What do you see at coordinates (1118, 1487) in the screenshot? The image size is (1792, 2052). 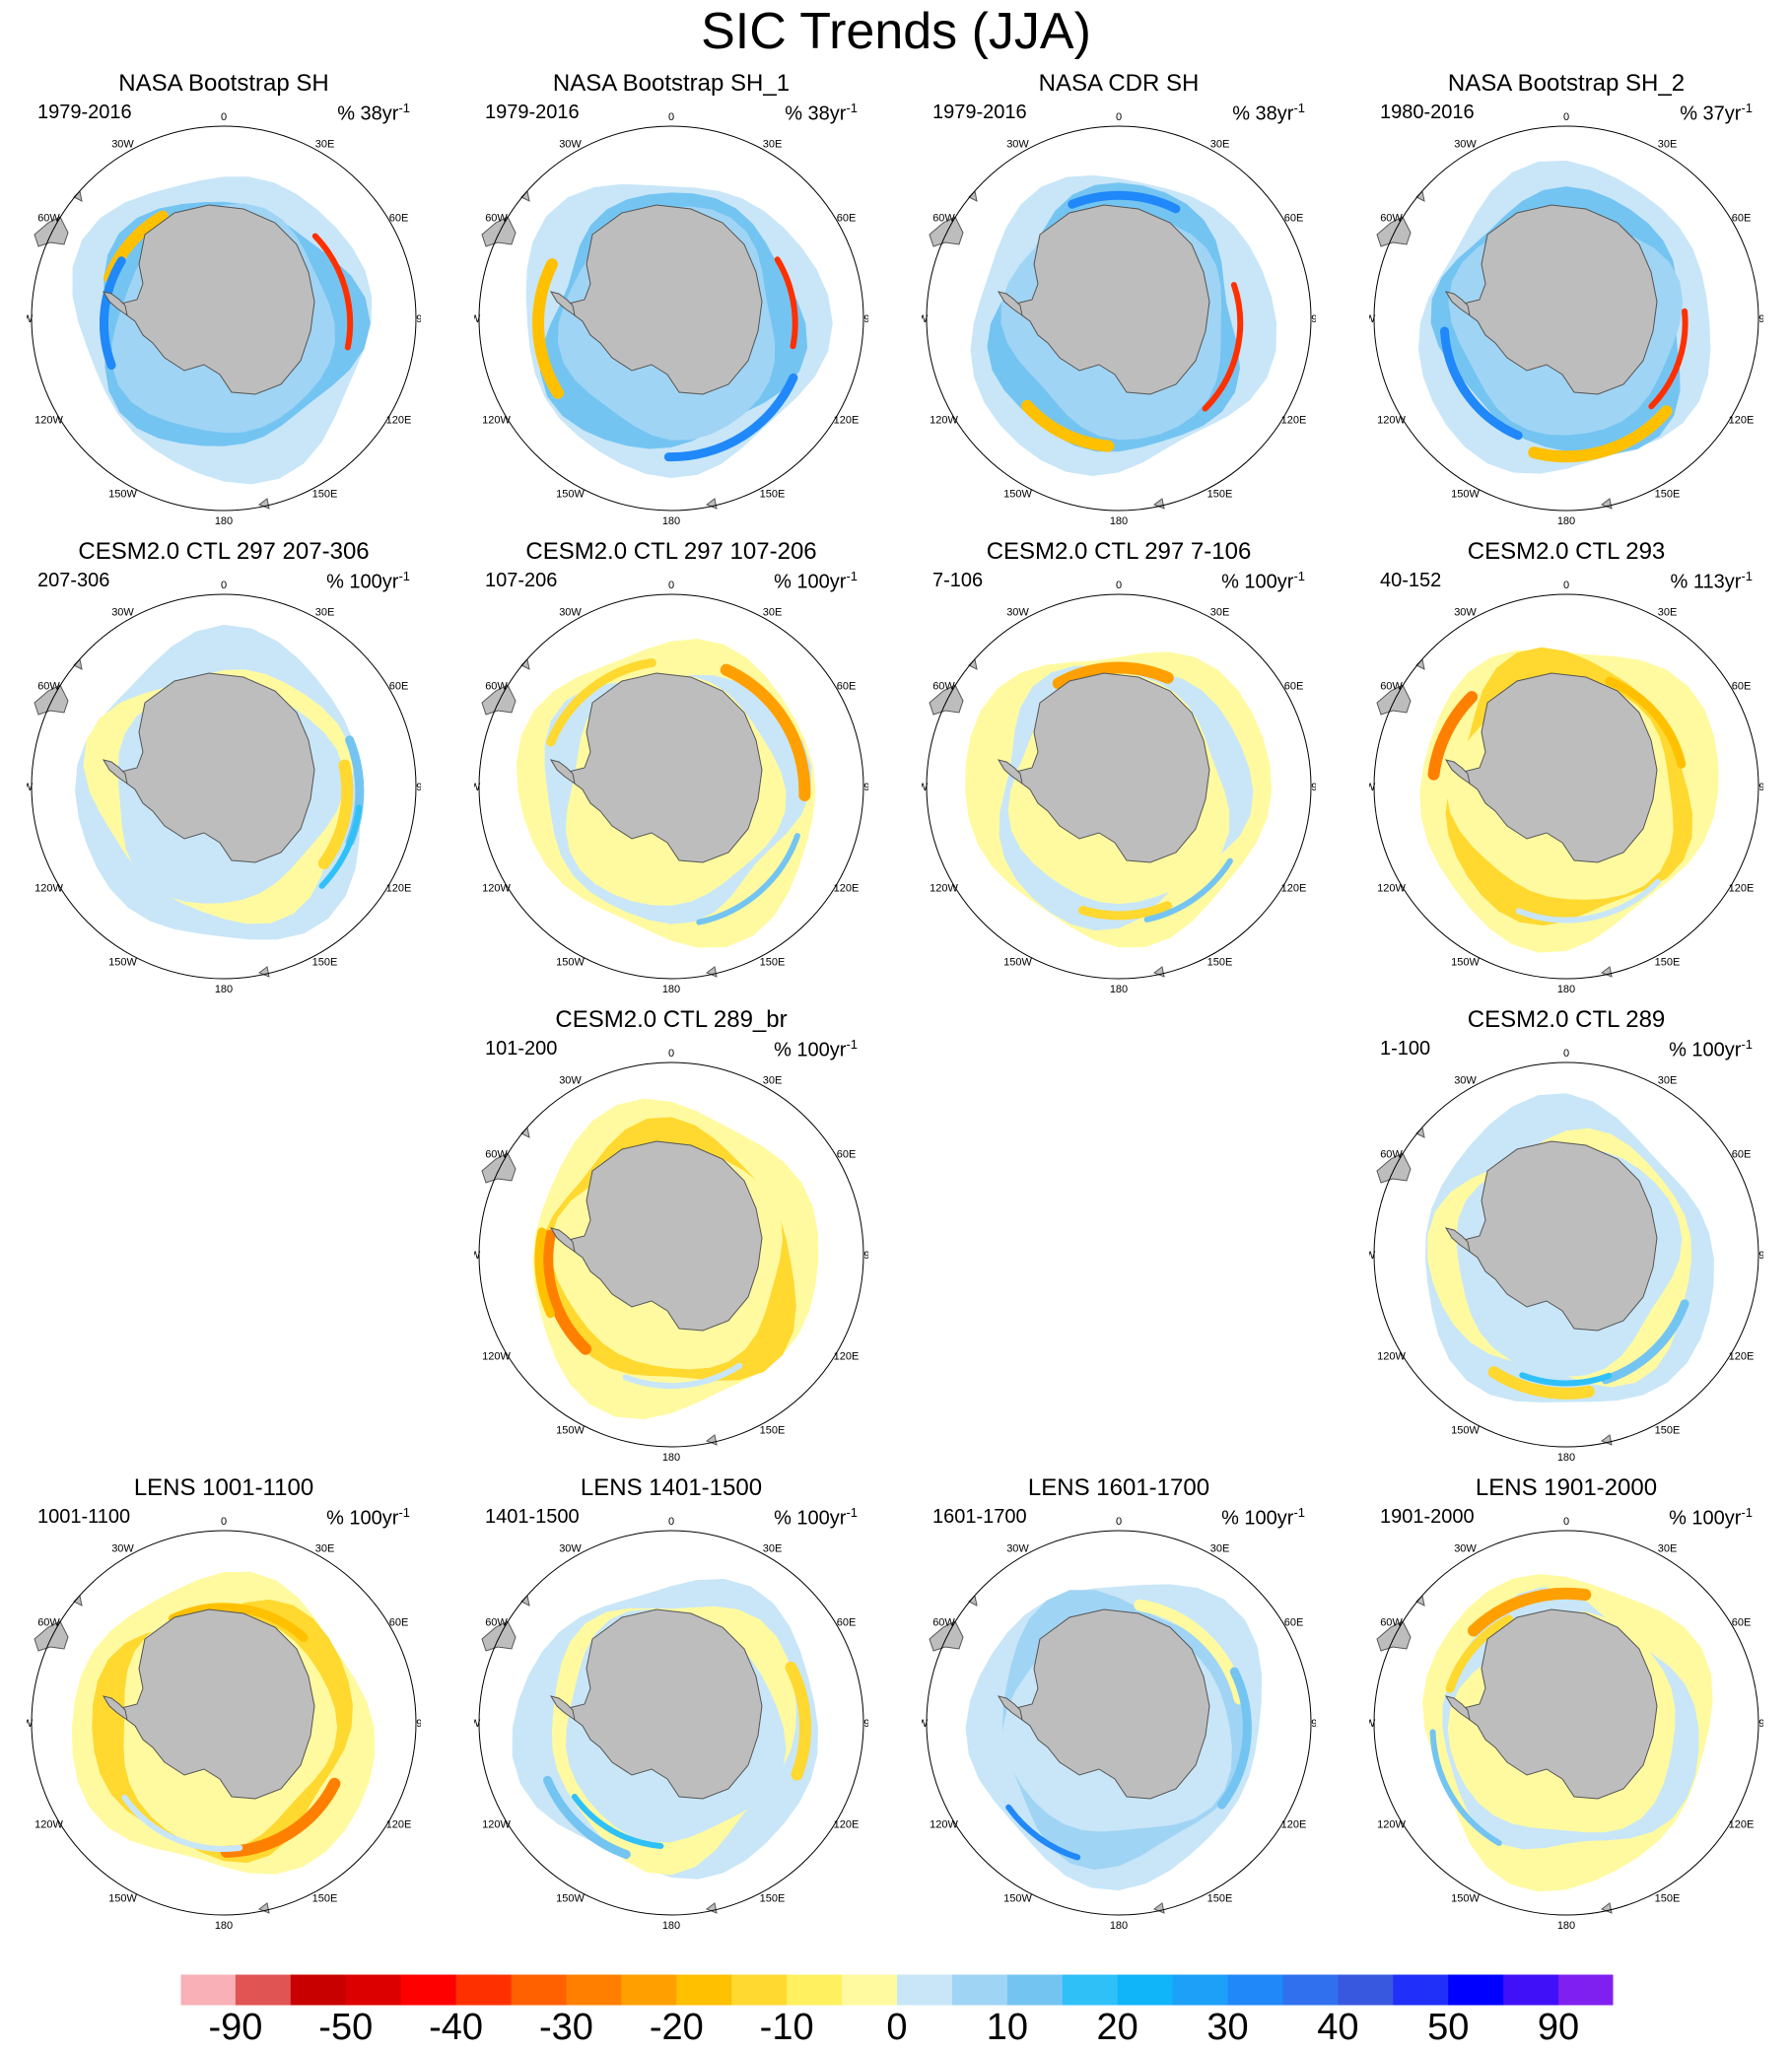 I see `panel-title: LENS 1601-1700` at bounding box center [1118, 1487].